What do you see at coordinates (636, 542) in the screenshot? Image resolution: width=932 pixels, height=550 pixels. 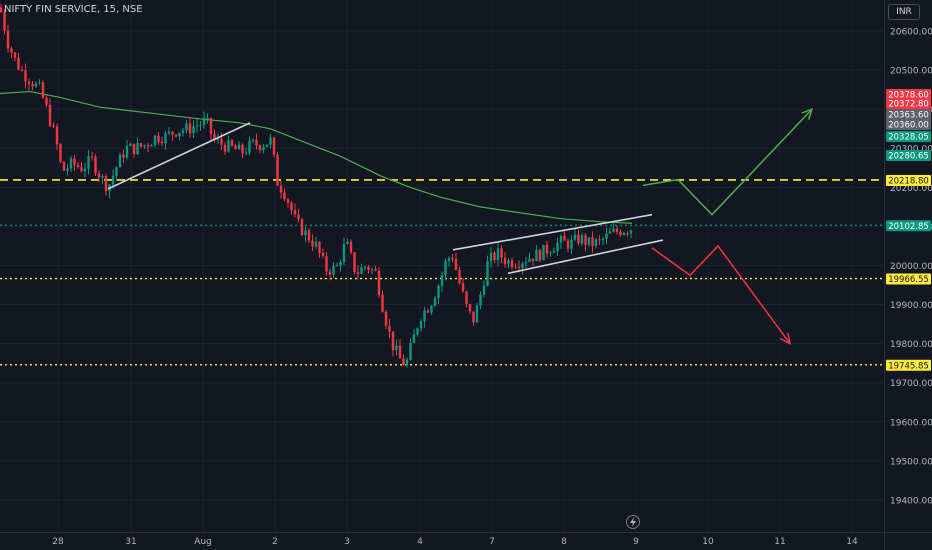 I see `x-tick-label: 9` at bounding box center [636, 542].